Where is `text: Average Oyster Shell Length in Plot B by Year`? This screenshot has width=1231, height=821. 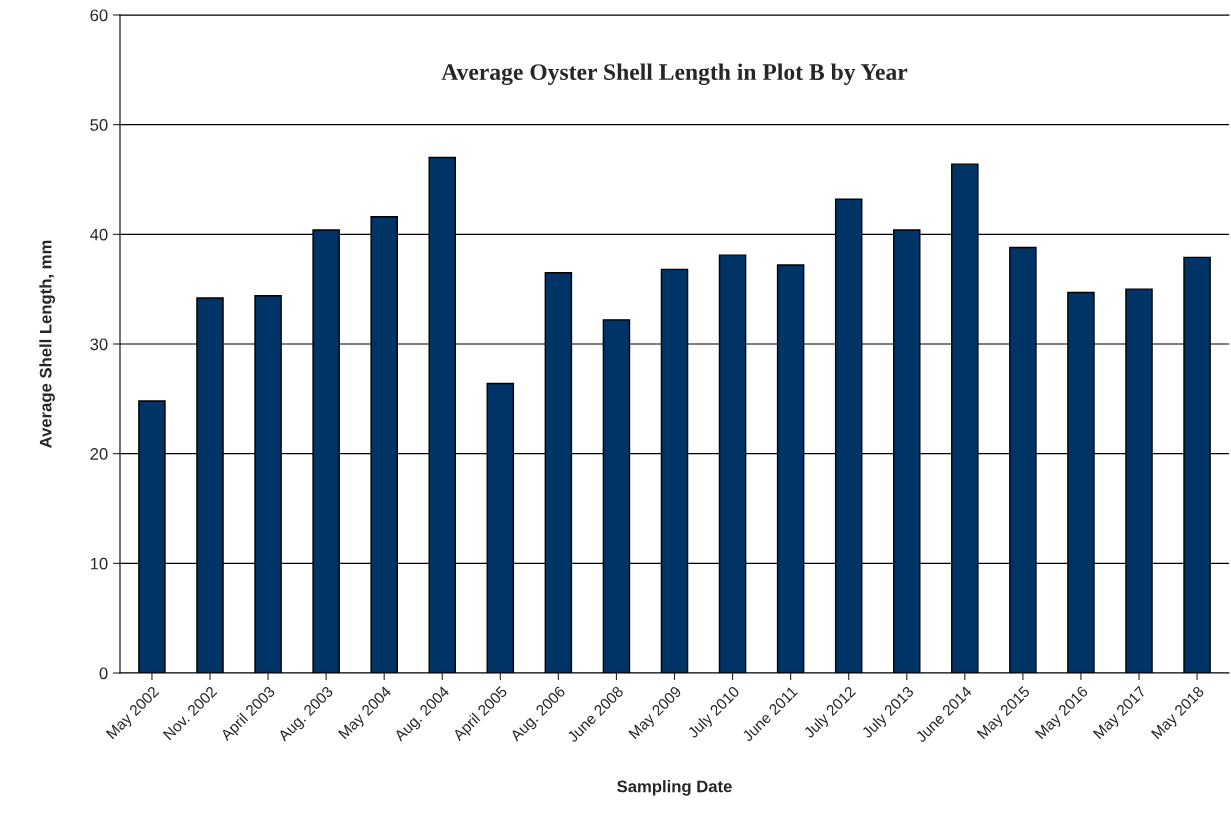 text: Average Oyster Shell Length in Plot B by Year is located at coordinates (674, 74).